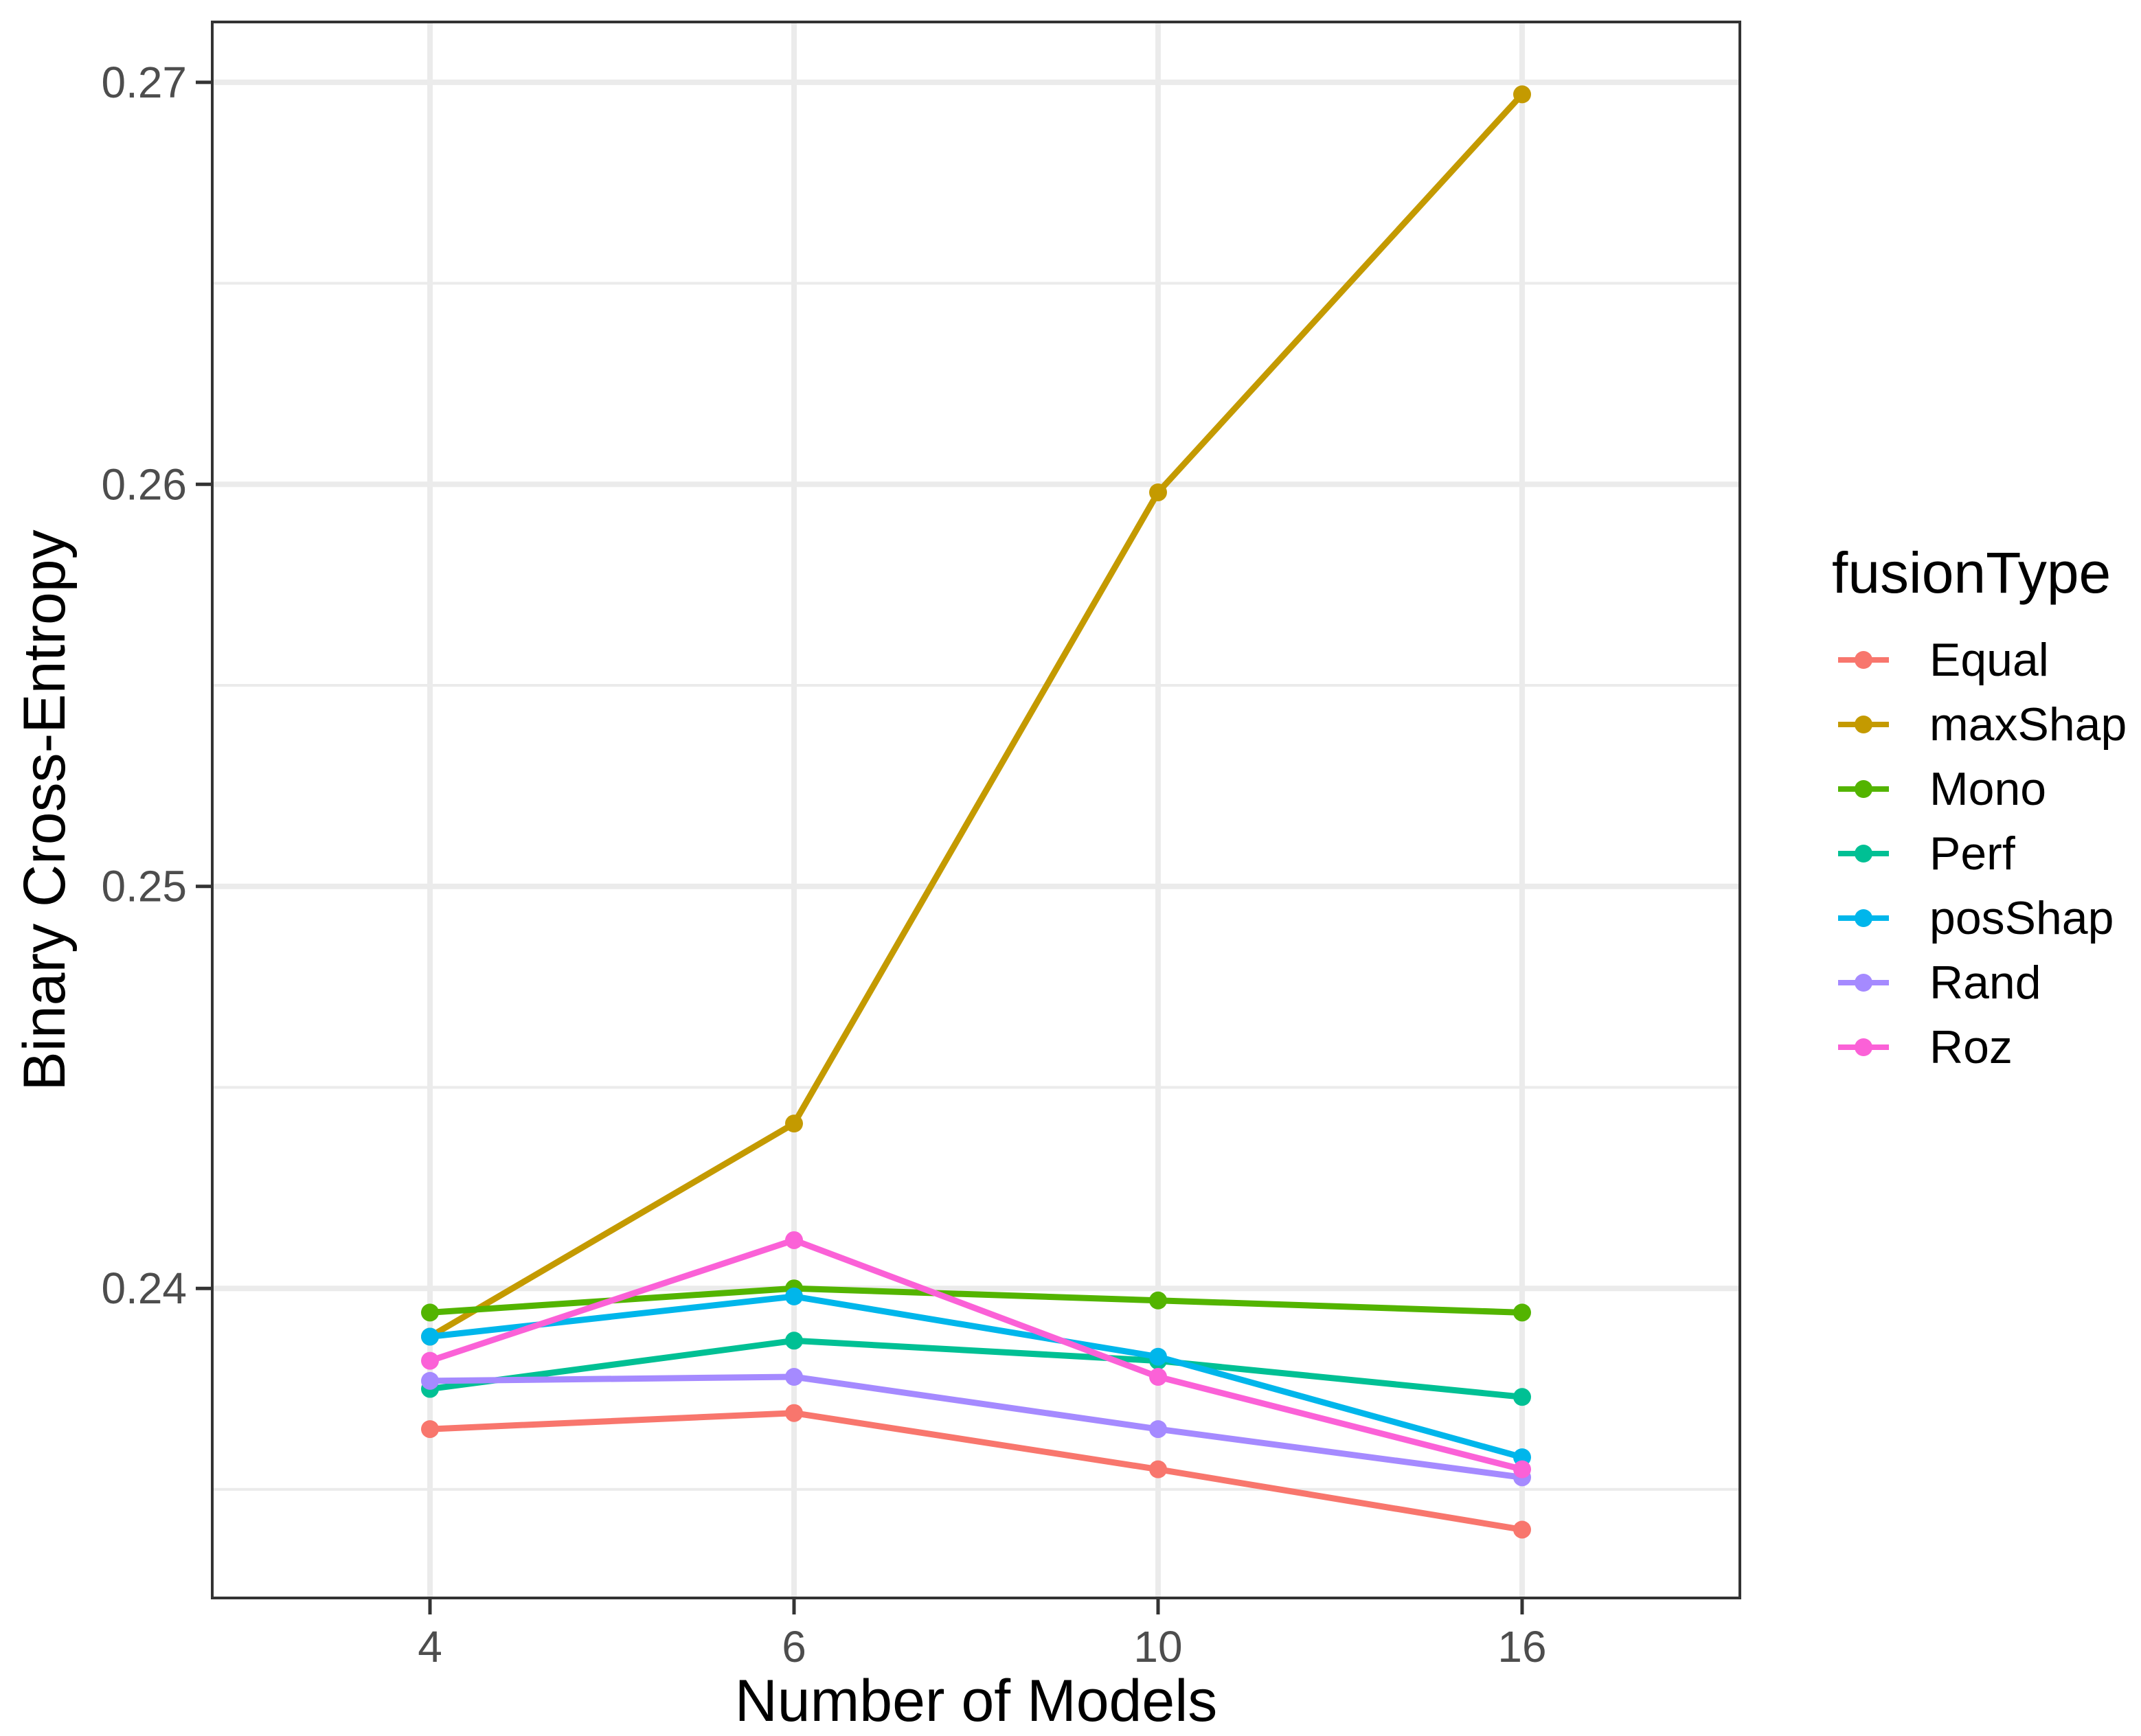  What do you see at coordinates (430, 1646) in the screenshot?
I see `x-tick-label: 4` at bounding box center [430, 1646].